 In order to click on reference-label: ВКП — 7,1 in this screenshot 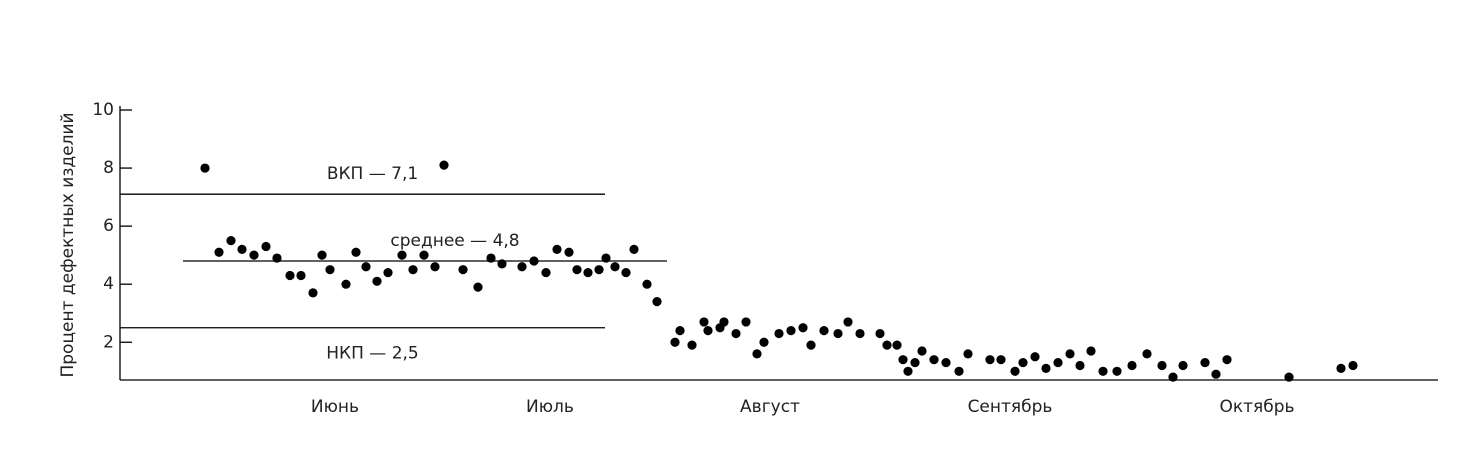, I will do `click(372, 174)`.